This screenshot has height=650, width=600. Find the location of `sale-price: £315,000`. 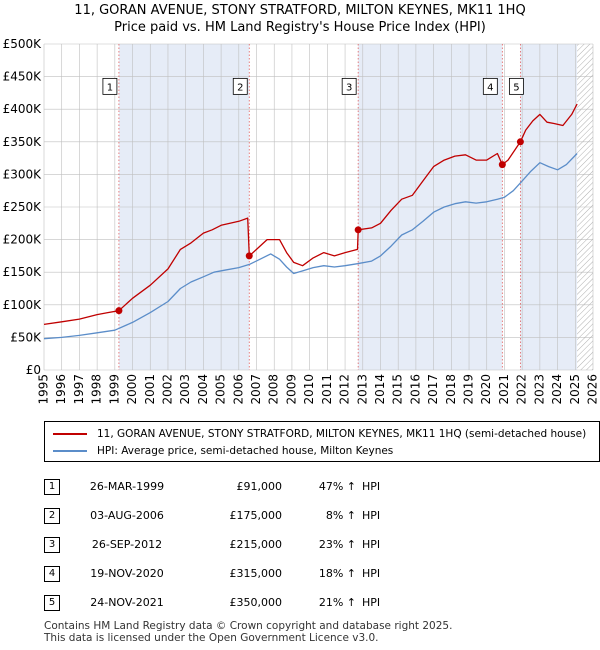

sale-price: £315,000 is located at coordinates (256, 573).